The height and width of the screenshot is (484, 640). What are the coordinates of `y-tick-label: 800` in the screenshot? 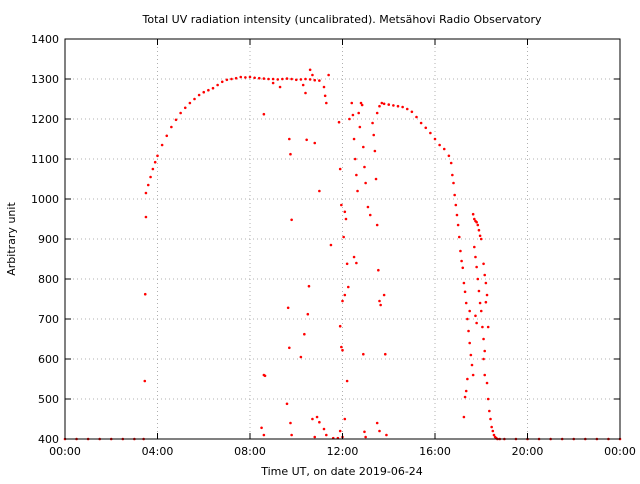 It's located at (48, 279).